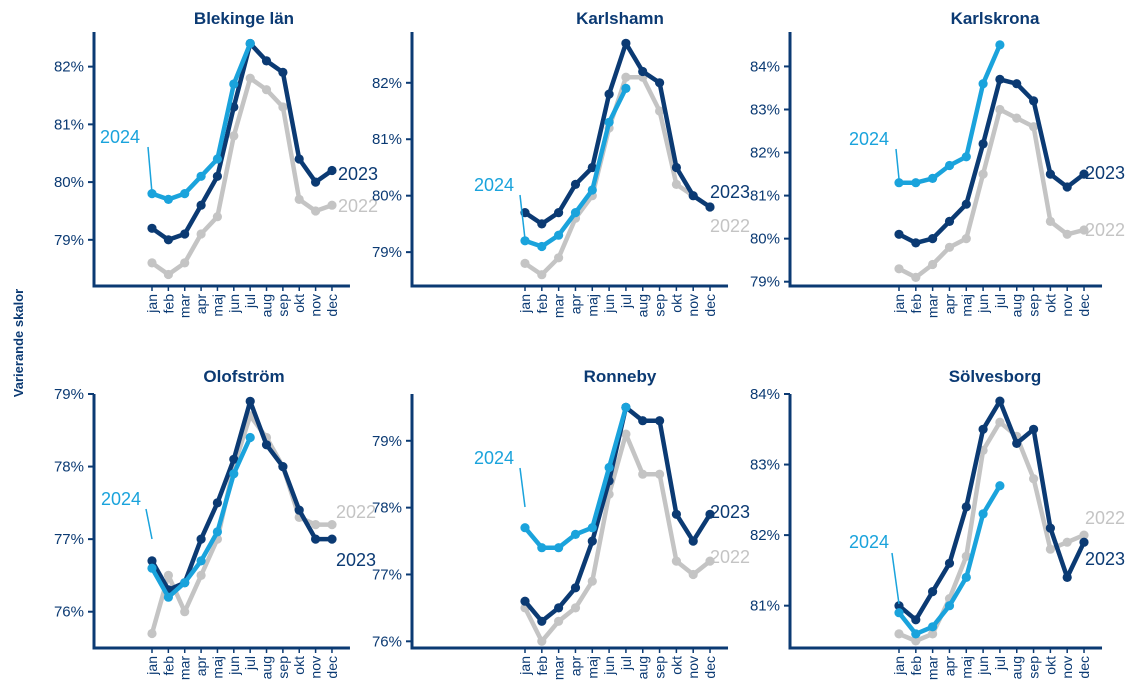  Describe the element at coordinates (299, 303) in the screenshot. I see `x-tick-label: okt` at that location.